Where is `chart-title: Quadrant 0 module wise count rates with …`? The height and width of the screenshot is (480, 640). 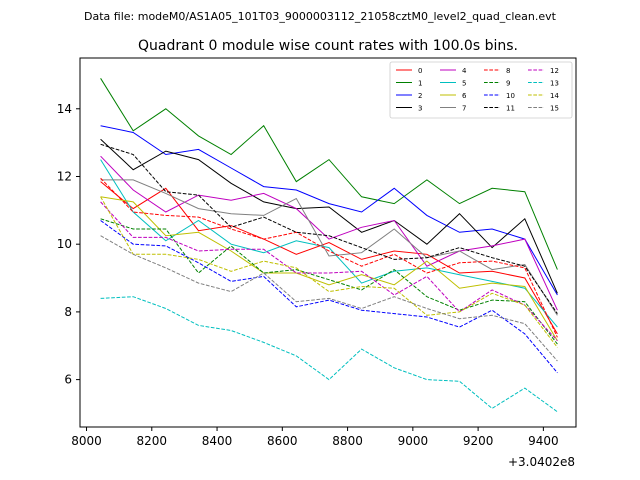
chart-title: Quadrant 0 module wise count rates with … is located at coordinates (328, 46).